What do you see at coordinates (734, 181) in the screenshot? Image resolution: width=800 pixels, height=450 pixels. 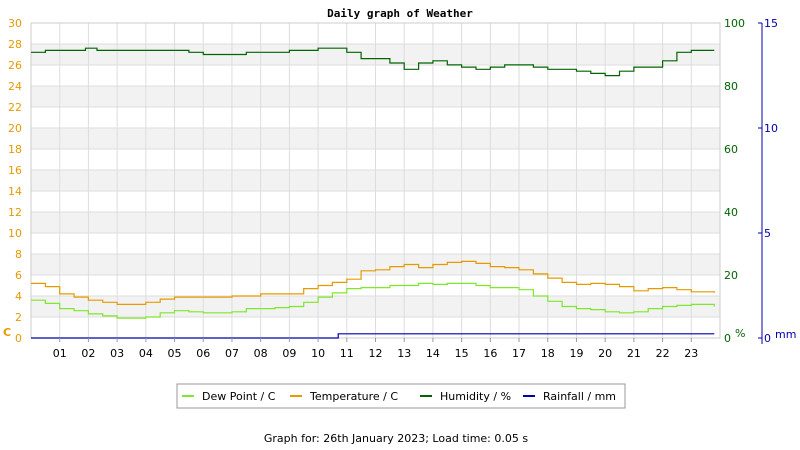 I see `humidity-axis: 0 20 40 60 80 100%` at bounding box center [734, 181].